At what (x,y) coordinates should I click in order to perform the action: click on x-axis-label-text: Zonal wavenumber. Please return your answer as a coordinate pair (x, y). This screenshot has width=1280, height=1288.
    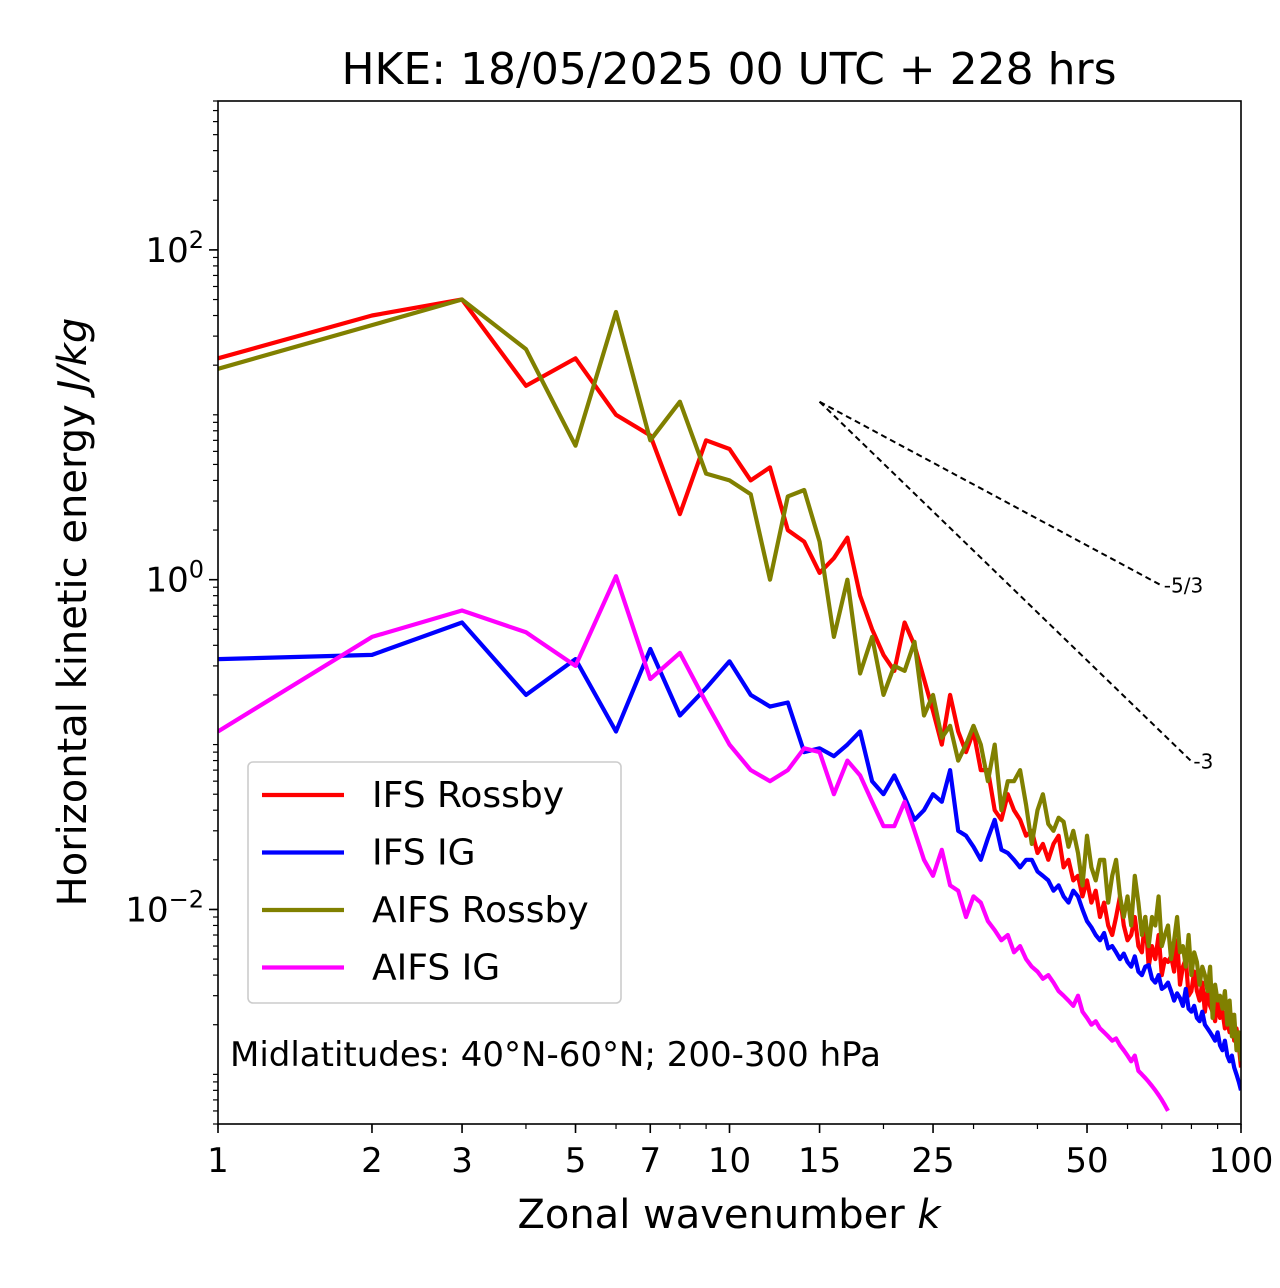
    Looking at the image, I should click on (717, 1215).